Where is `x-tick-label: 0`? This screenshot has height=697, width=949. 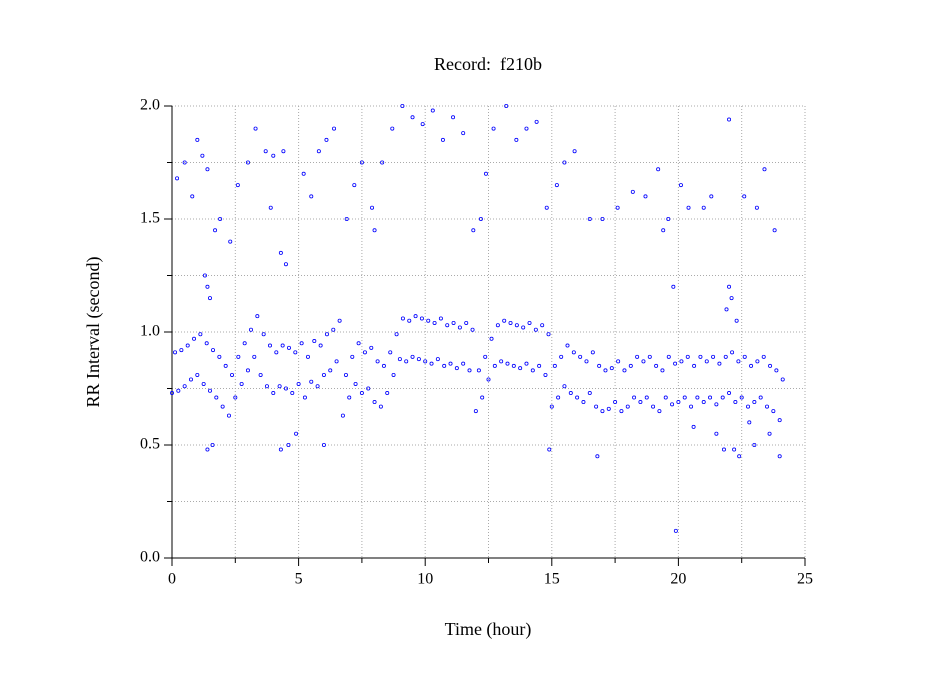 x-tick-label: 0 is located at coordinates (172, 579).